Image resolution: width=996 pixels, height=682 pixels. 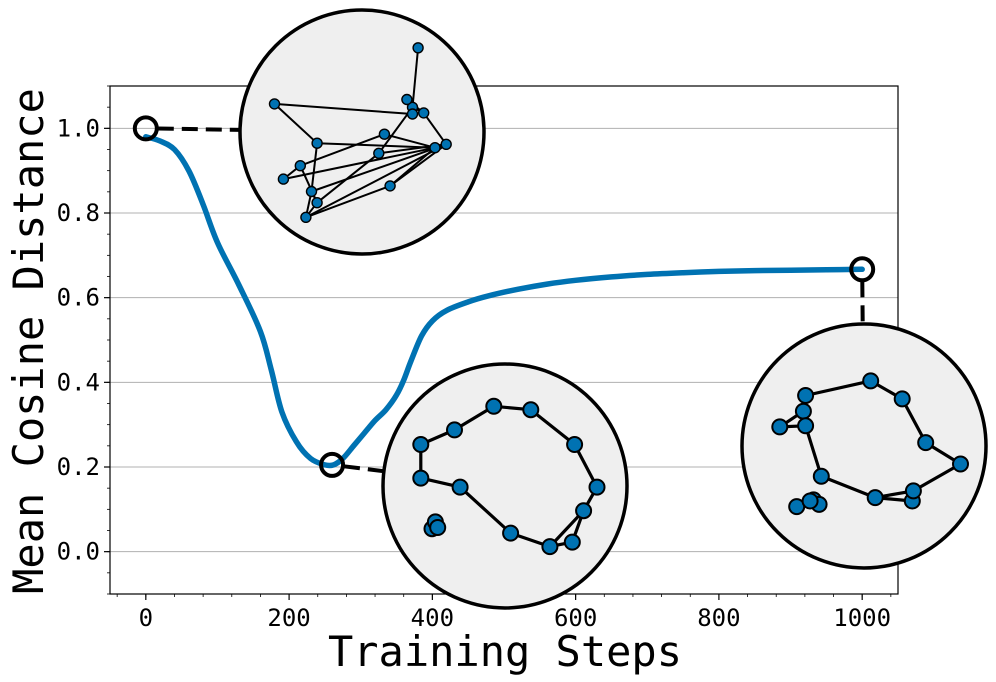 I want to click on y-tick-label: 0.2, so click(x=78, y=467).